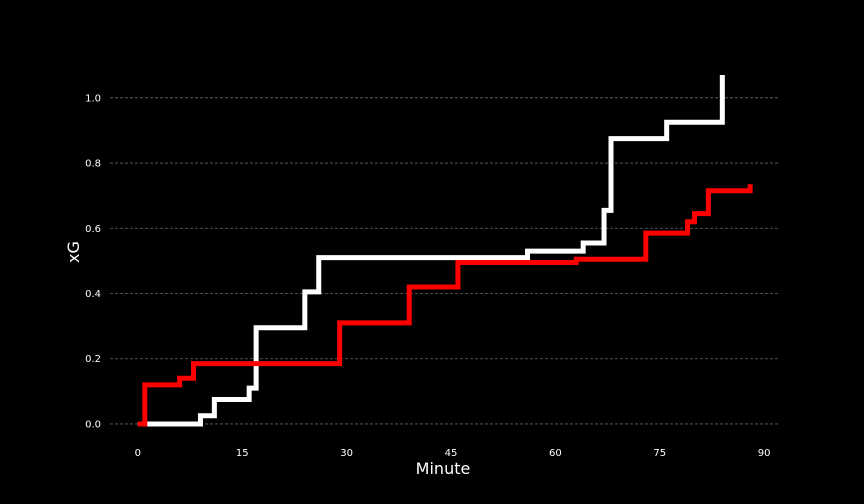  I want to click on x-tick-label: 75, so click(659, 453).